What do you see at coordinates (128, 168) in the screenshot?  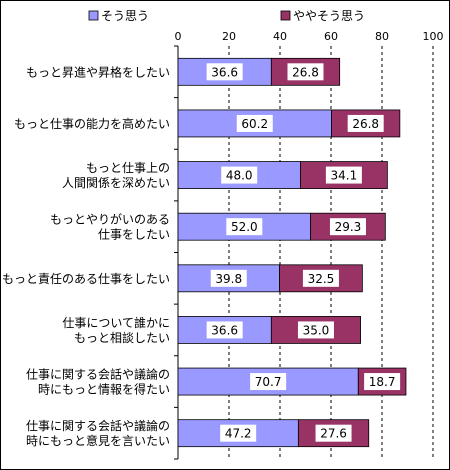 I see `category-label: もっと仕事上の` at bounding box center [128, 168].